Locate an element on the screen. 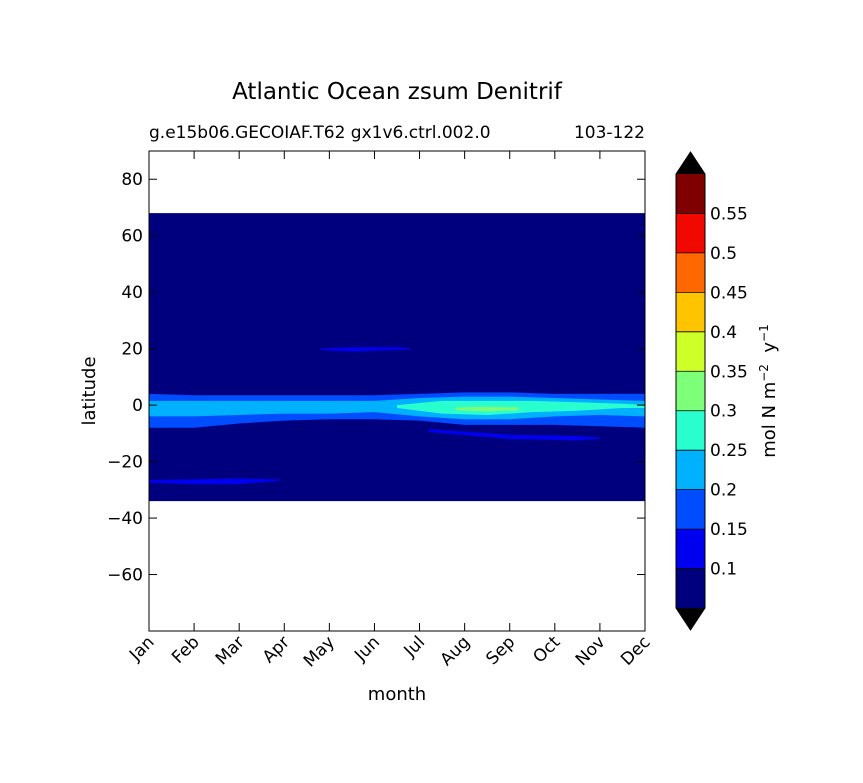 Image resolution: width=863 pixels, height=783 pixels. y-tick-label: −40 is located at coordinates (125, 519).